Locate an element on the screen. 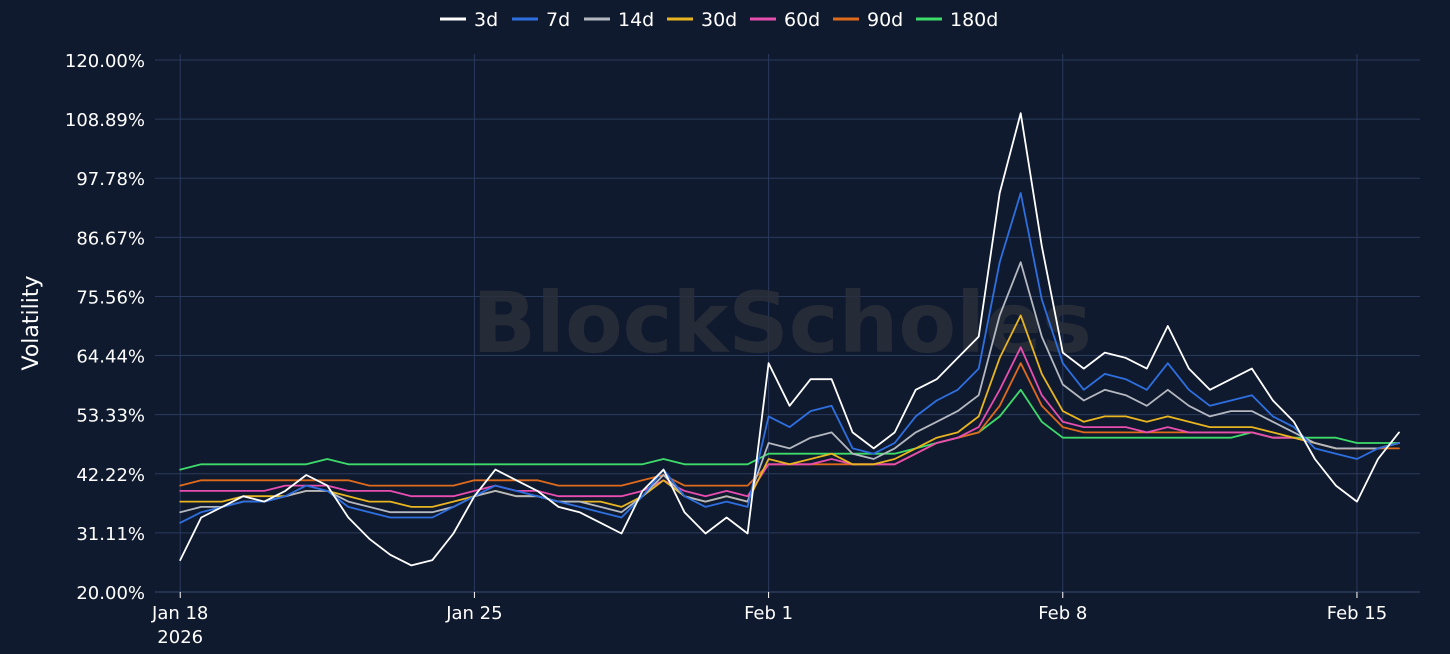  watermark: BlockScholes is located at coordinates (782, 323).